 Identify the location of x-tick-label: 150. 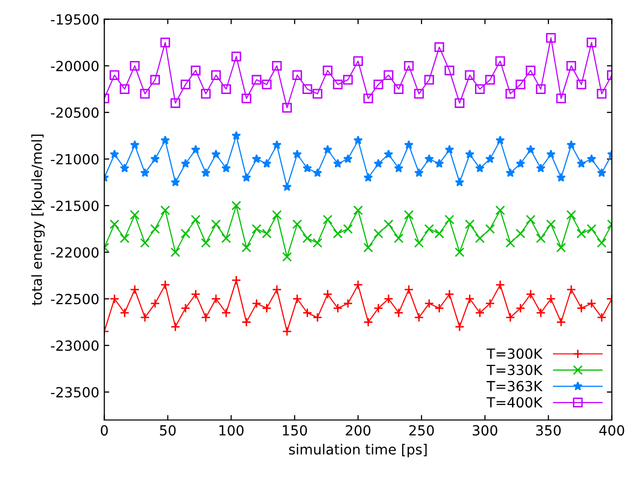
(294, 430).